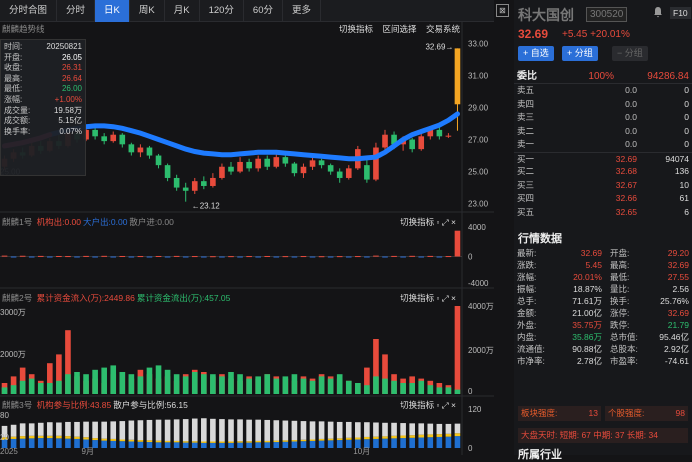  What do you see at coordinates (620, 289) in the screenshot?
I see `market-l2: 量比:` at bounding box center [620, 289].